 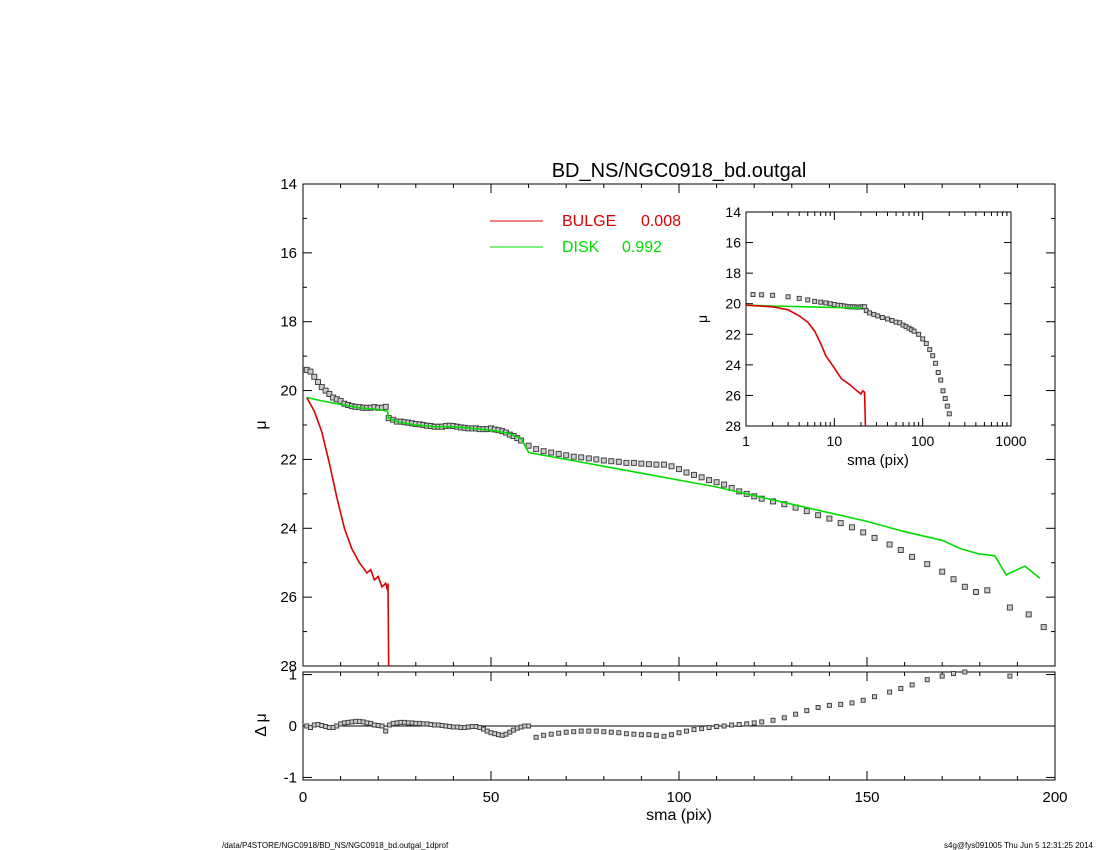 I want to click on x-axis-label: sma (pix), so click(x=679, y=815).